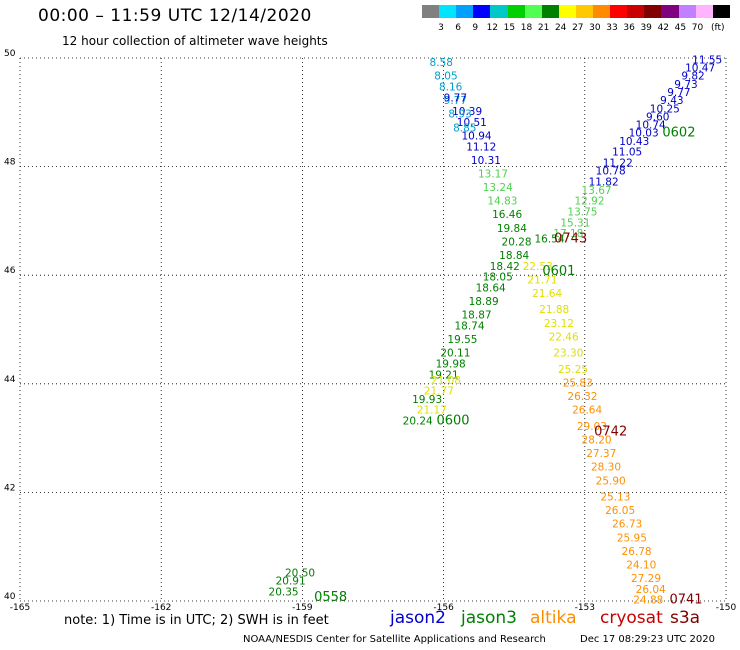  Describe the element at coordinates (505, 267) in the screenshot. I see `wave-height-label: 18.42` at that location.